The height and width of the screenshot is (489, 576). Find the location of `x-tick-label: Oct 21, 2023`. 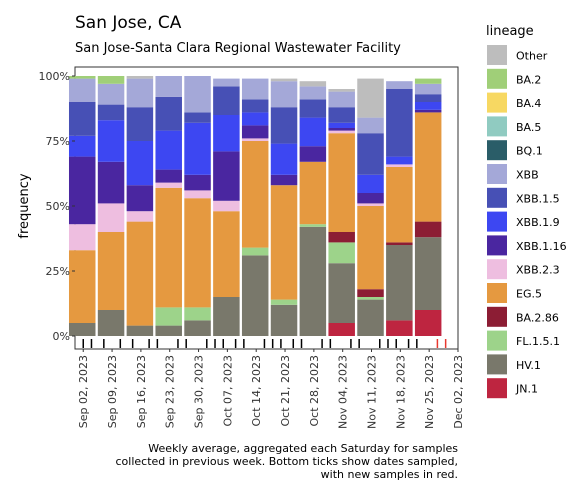

x-tick-label: Oct 21, 2023 is located at coordinates (285, 391).